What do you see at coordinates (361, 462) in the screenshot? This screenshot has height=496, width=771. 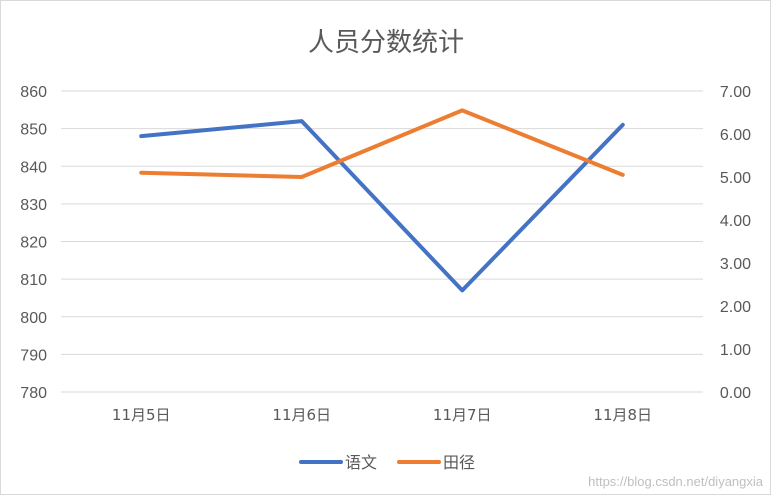 I see `legend-label: 语文` at bounding box center [361, 462].